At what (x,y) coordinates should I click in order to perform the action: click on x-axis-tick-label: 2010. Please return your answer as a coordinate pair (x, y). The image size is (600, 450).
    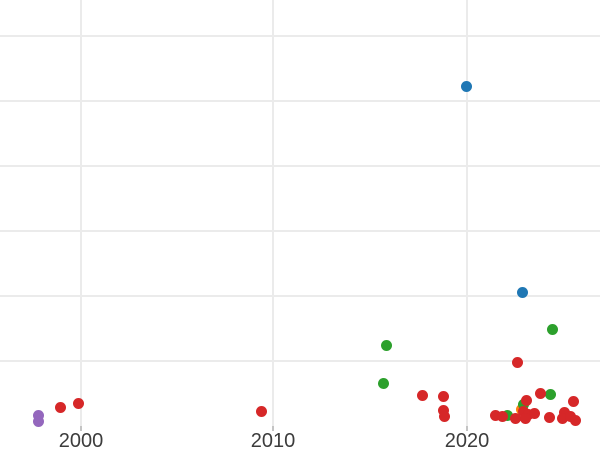
    Looking at the image, I should click on (273, 440).